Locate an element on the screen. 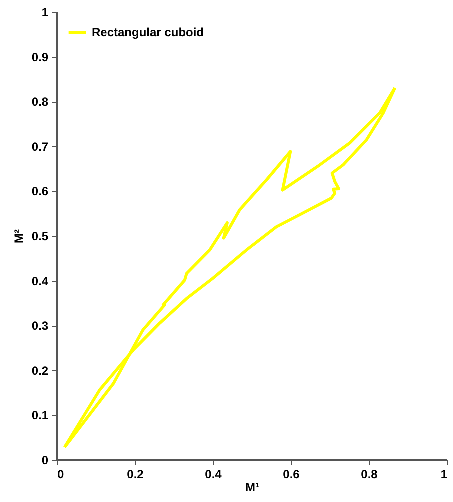 The height and width of the screenshot is (502, 453). y-tick-label: 0.1 is located at coordinates (40, 415).